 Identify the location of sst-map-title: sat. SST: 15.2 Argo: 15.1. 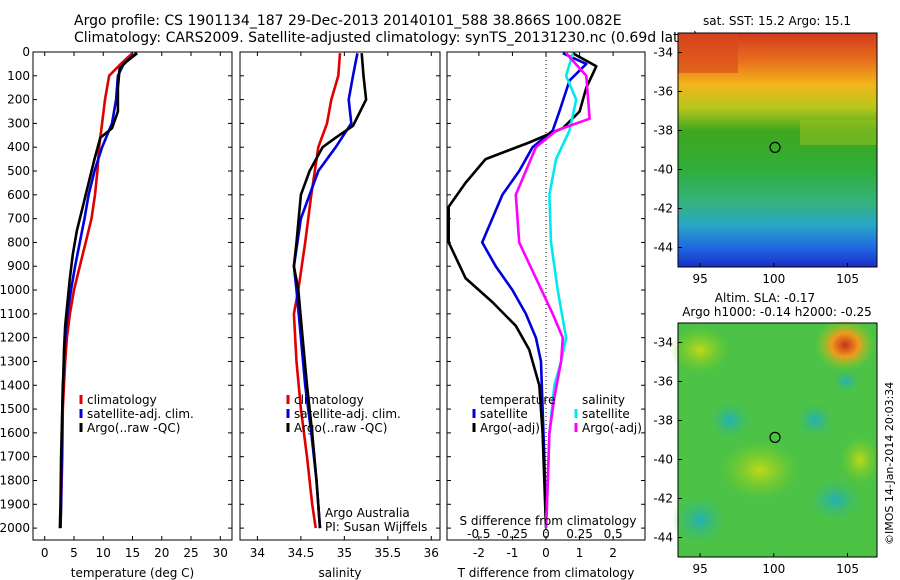
(777, 21).